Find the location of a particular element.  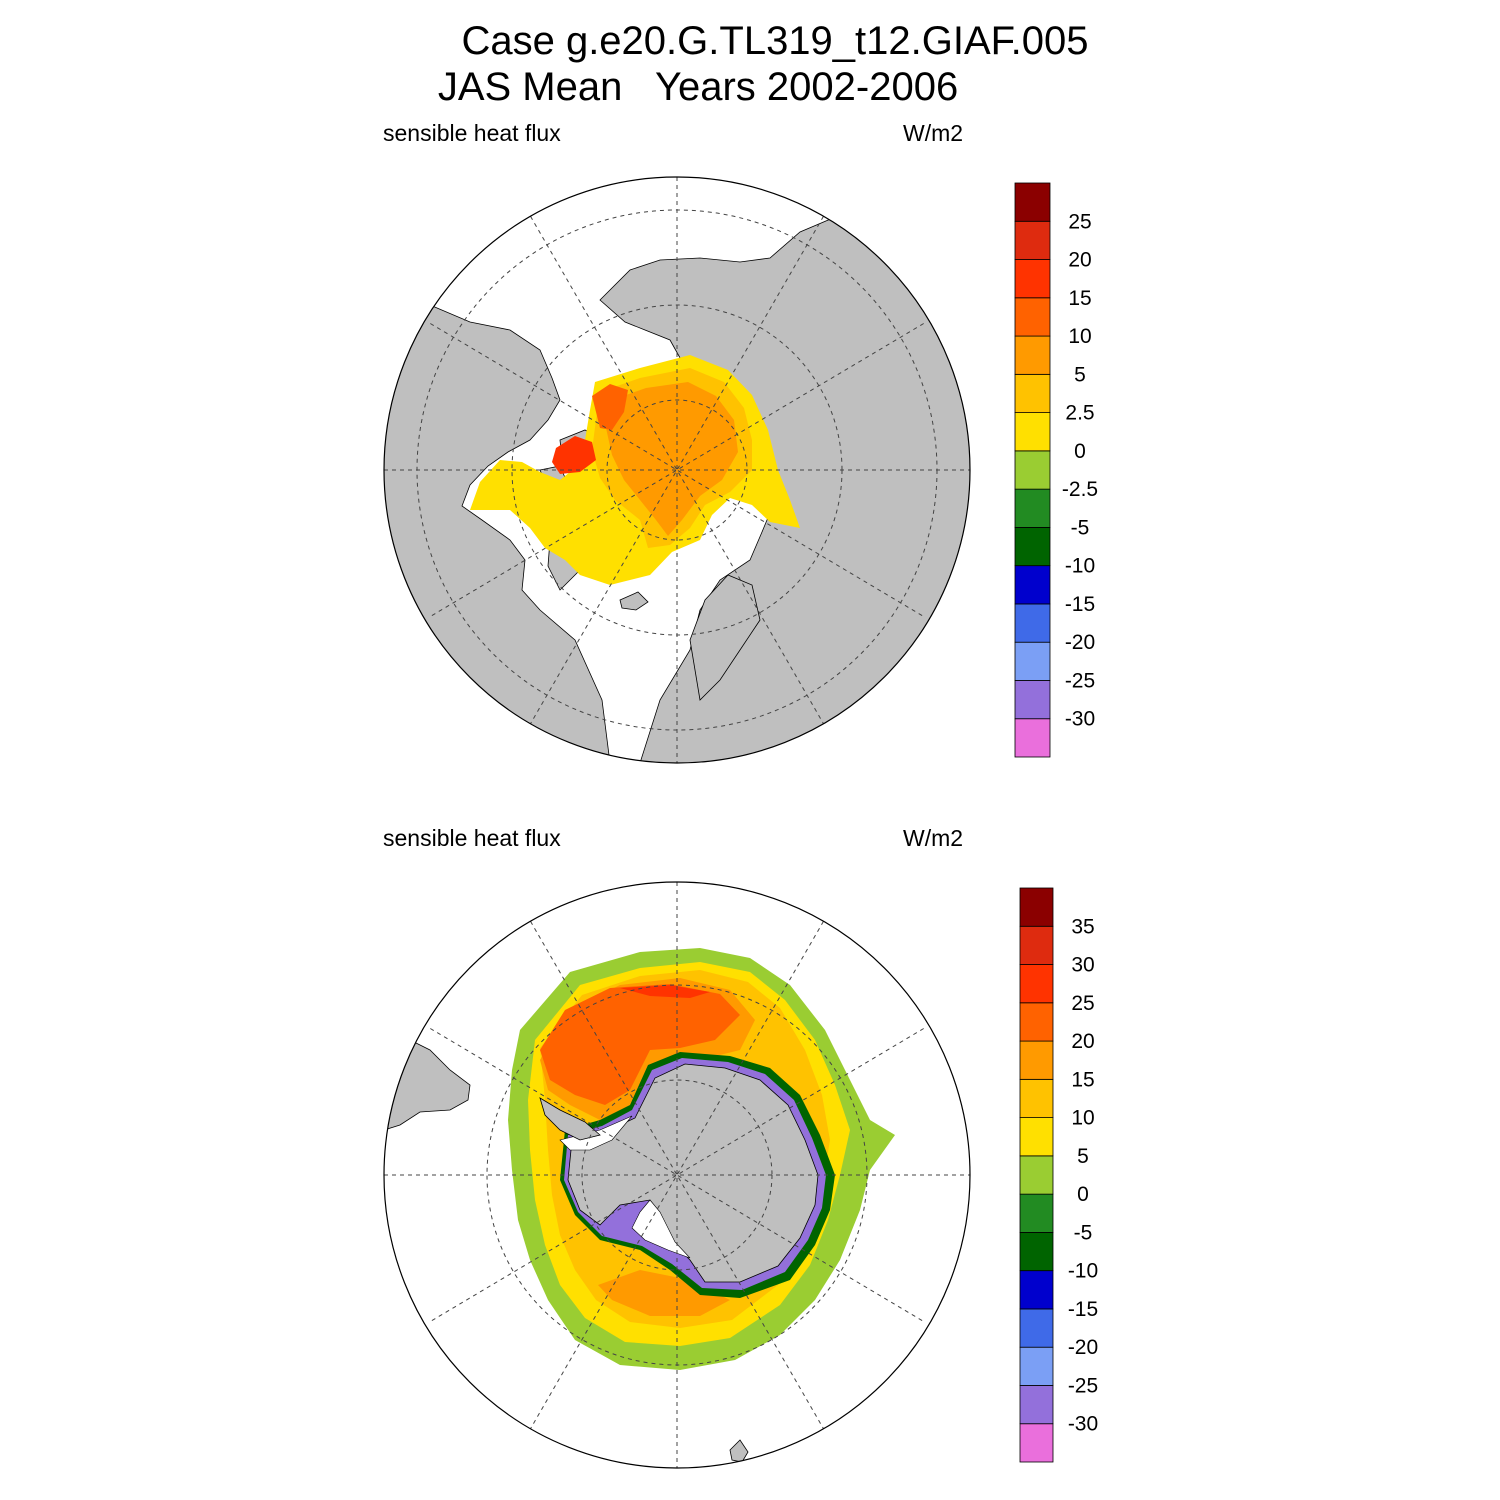

south-flux-red-orange-zone is located at coordinates (640, 1044).